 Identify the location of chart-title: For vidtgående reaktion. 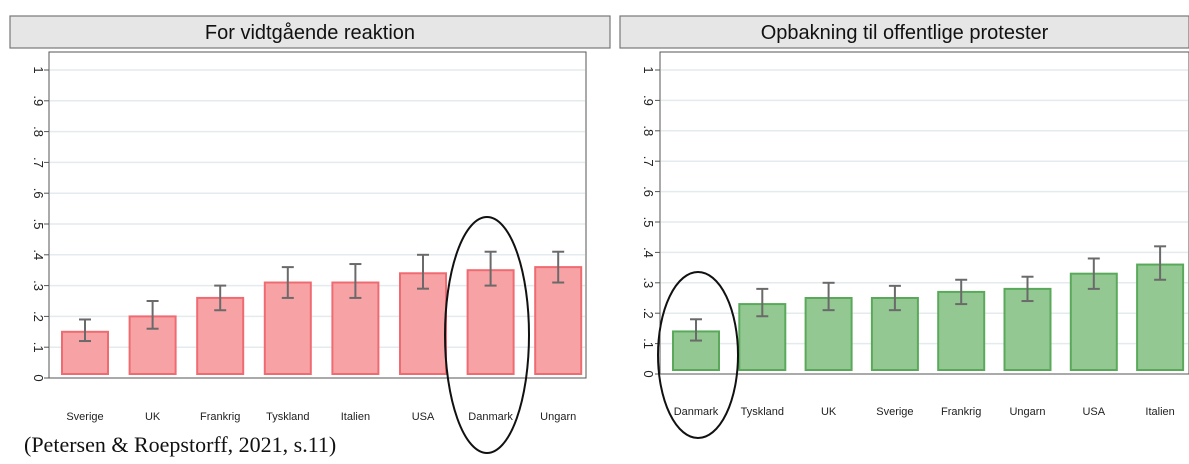
(310, 33).